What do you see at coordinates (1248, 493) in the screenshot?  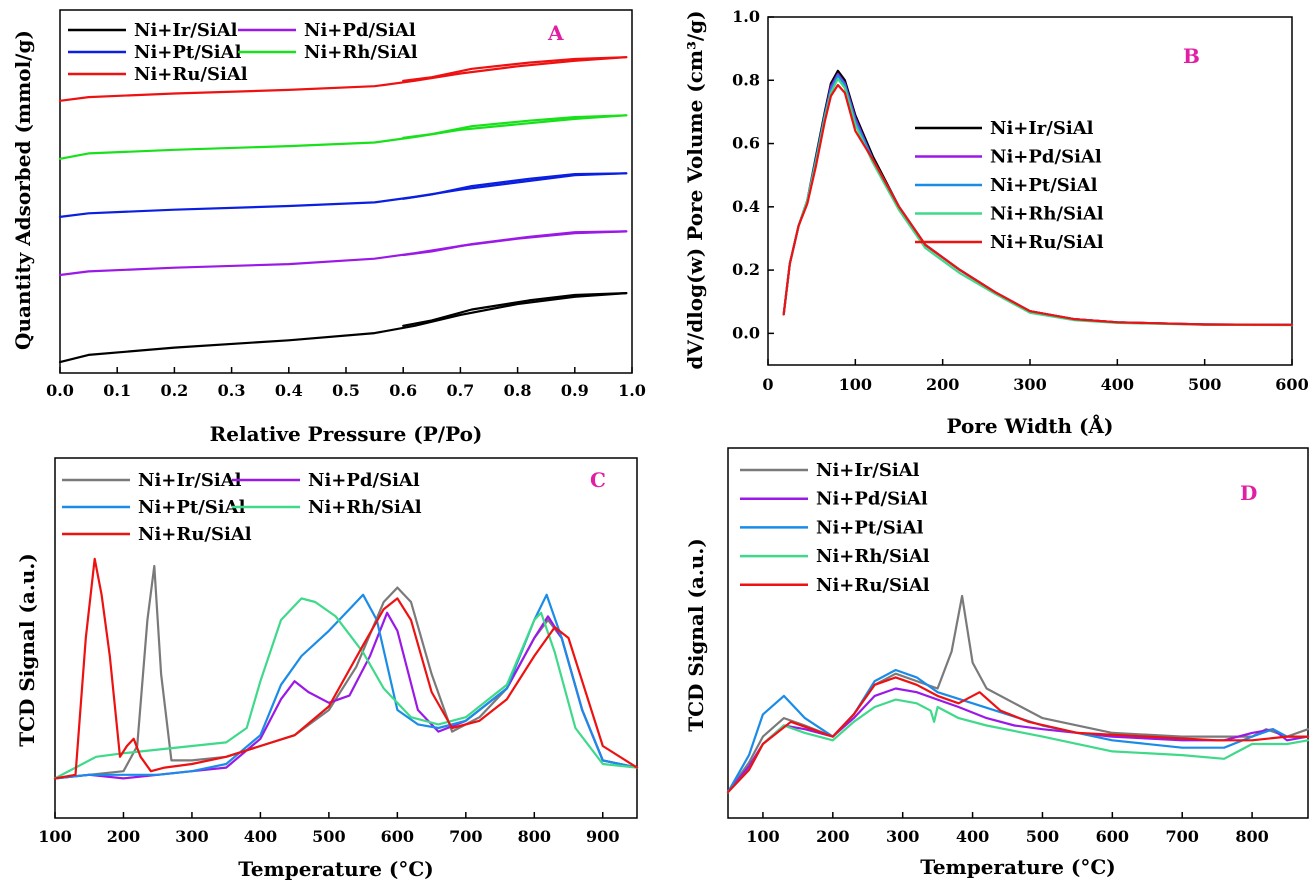 I see `panel-d-label: D` at bounding box center [1248, 493].